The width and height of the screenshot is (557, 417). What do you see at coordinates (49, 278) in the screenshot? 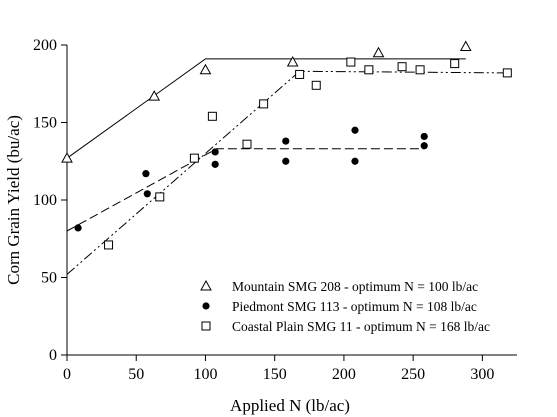
I see `y-tick-label: 50` at bounding box center [49, 278].